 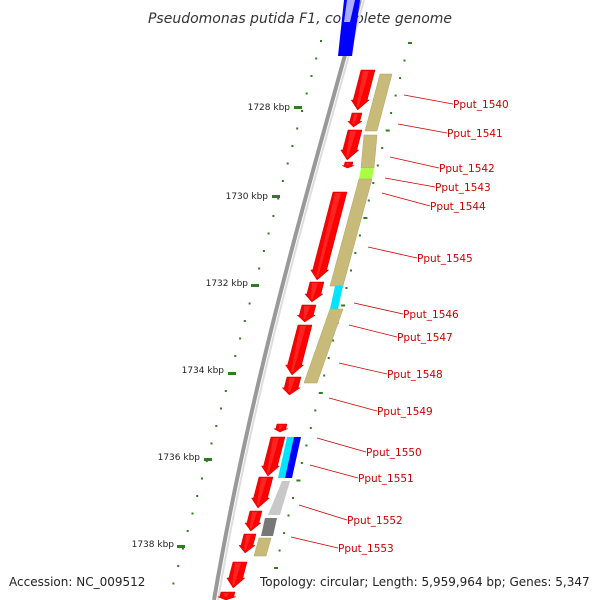 I want to click on gene-label: Pput_1545, so click(x=445, y=259).